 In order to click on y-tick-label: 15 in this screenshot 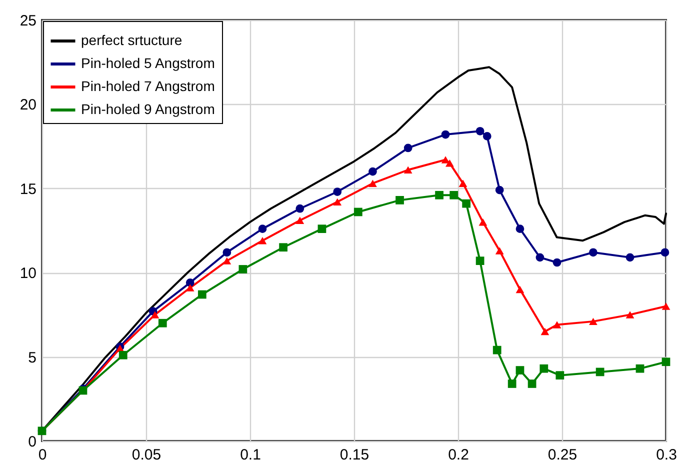, I will do `click(28, 189)`.